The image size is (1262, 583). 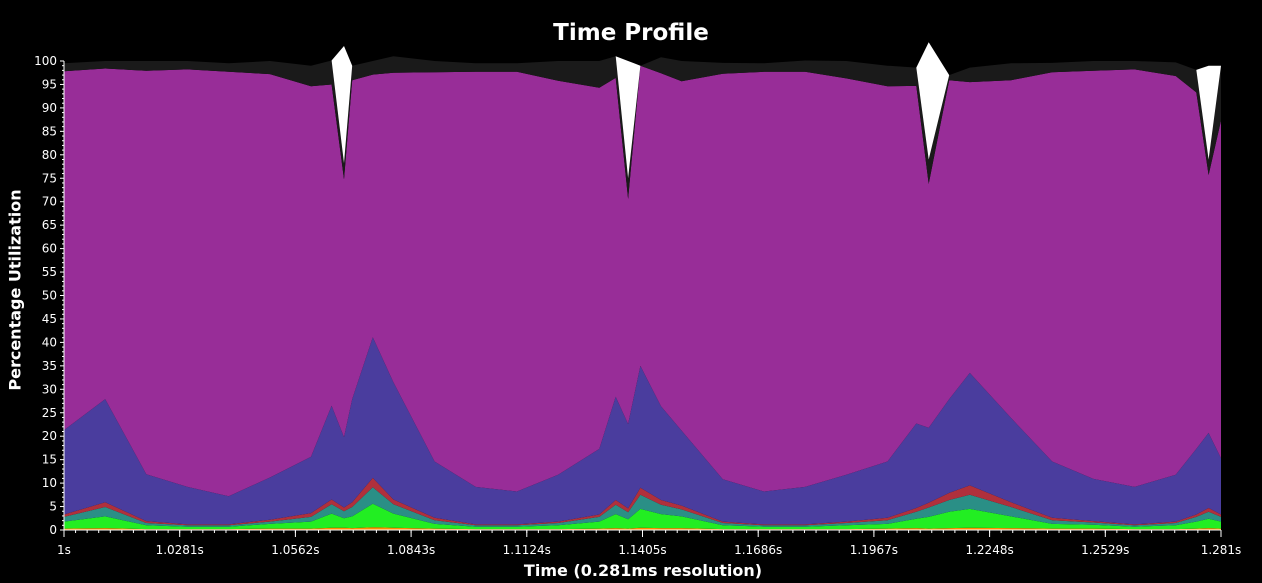 I want to click on x-tick-label: 1.1405s, so click(x=642, y=550).